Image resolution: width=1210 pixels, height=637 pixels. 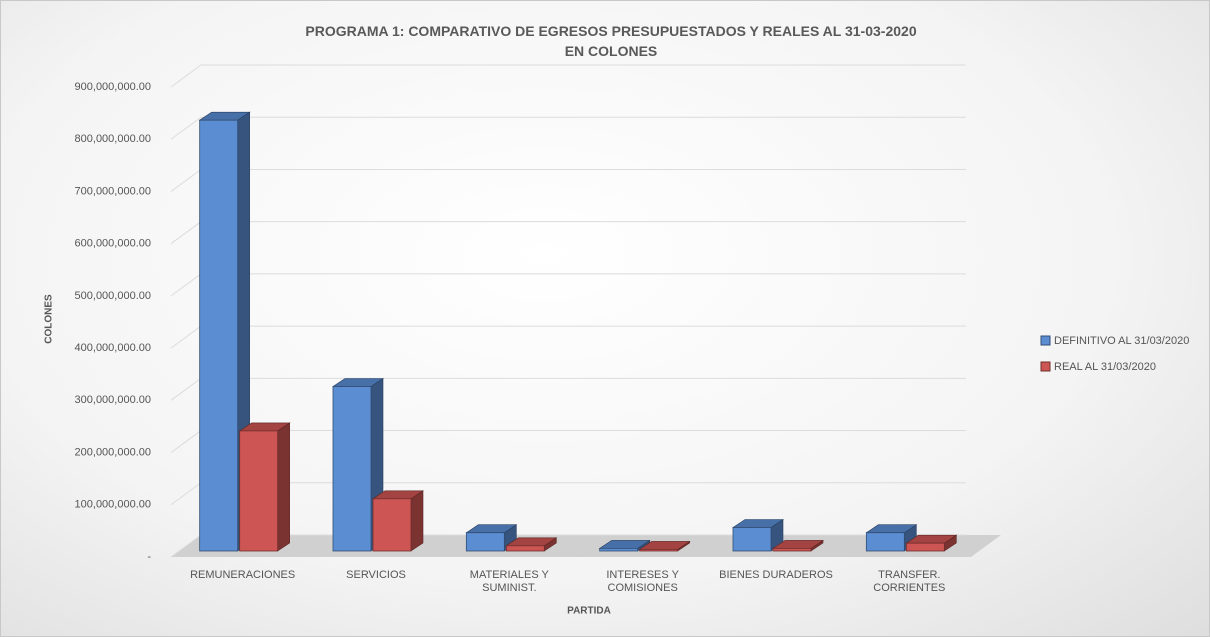 What do you see at coordinates (113, 87) in the screenshot?
I see `y-tick-label: 900,000,000.00` at bounding box center [113, 87].